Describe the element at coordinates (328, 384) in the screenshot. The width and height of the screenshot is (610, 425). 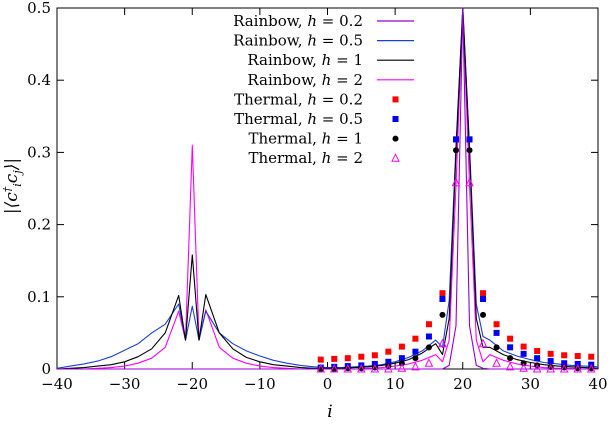
I see `x-tick-label: 0` at that location.